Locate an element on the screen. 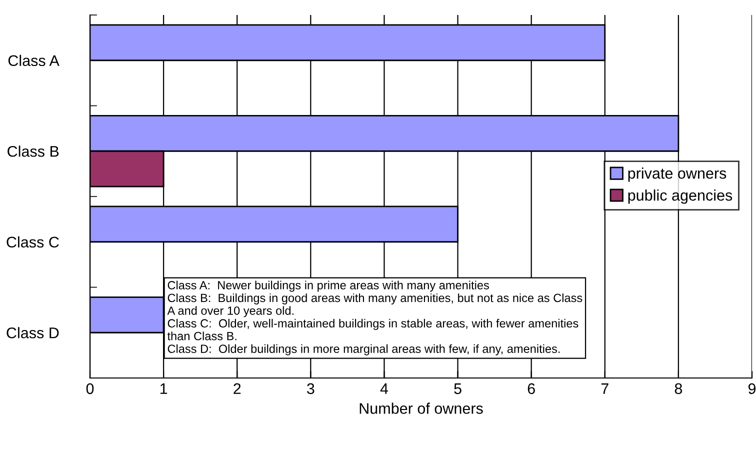  annotation: Class C: Older, well-maintained buildings in stable areas, with fewer amenities than Class B. is located at coordinates (372, 329).